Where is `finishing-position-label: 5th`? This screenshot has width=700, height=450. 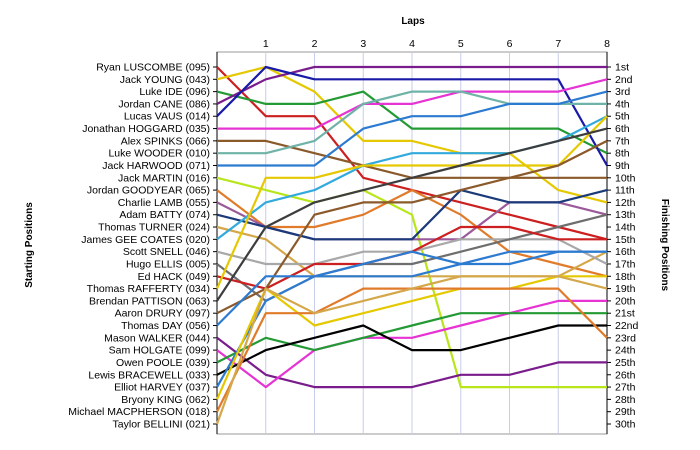 finishing-position-label: 5th is located at coordinates (622, 117).